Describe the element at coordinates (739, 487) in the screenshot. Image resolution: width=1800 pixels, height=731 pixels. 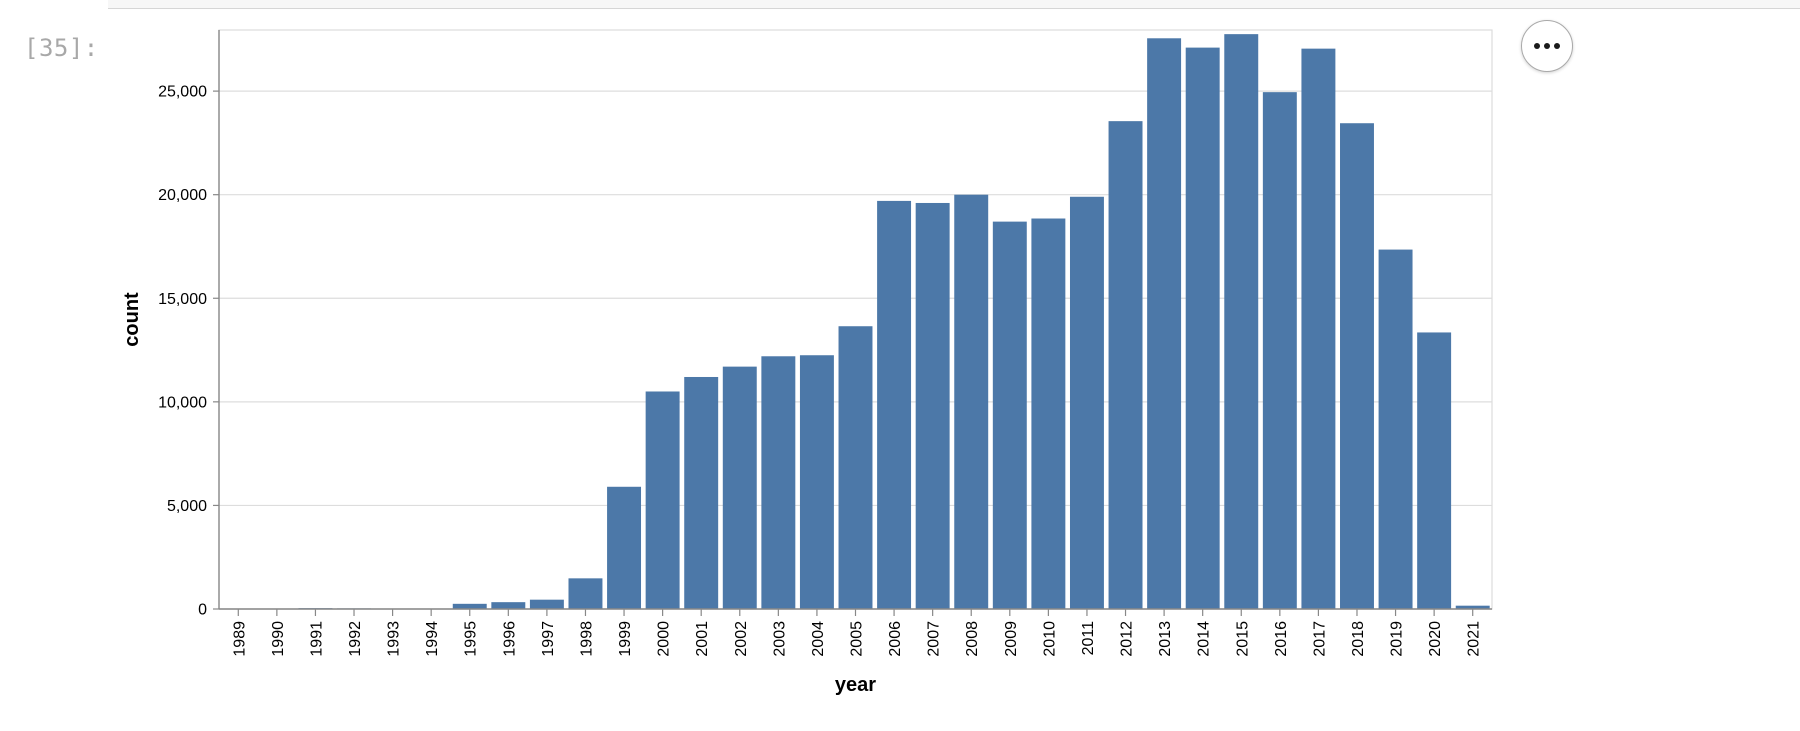
I see `bar-2002` at that location.